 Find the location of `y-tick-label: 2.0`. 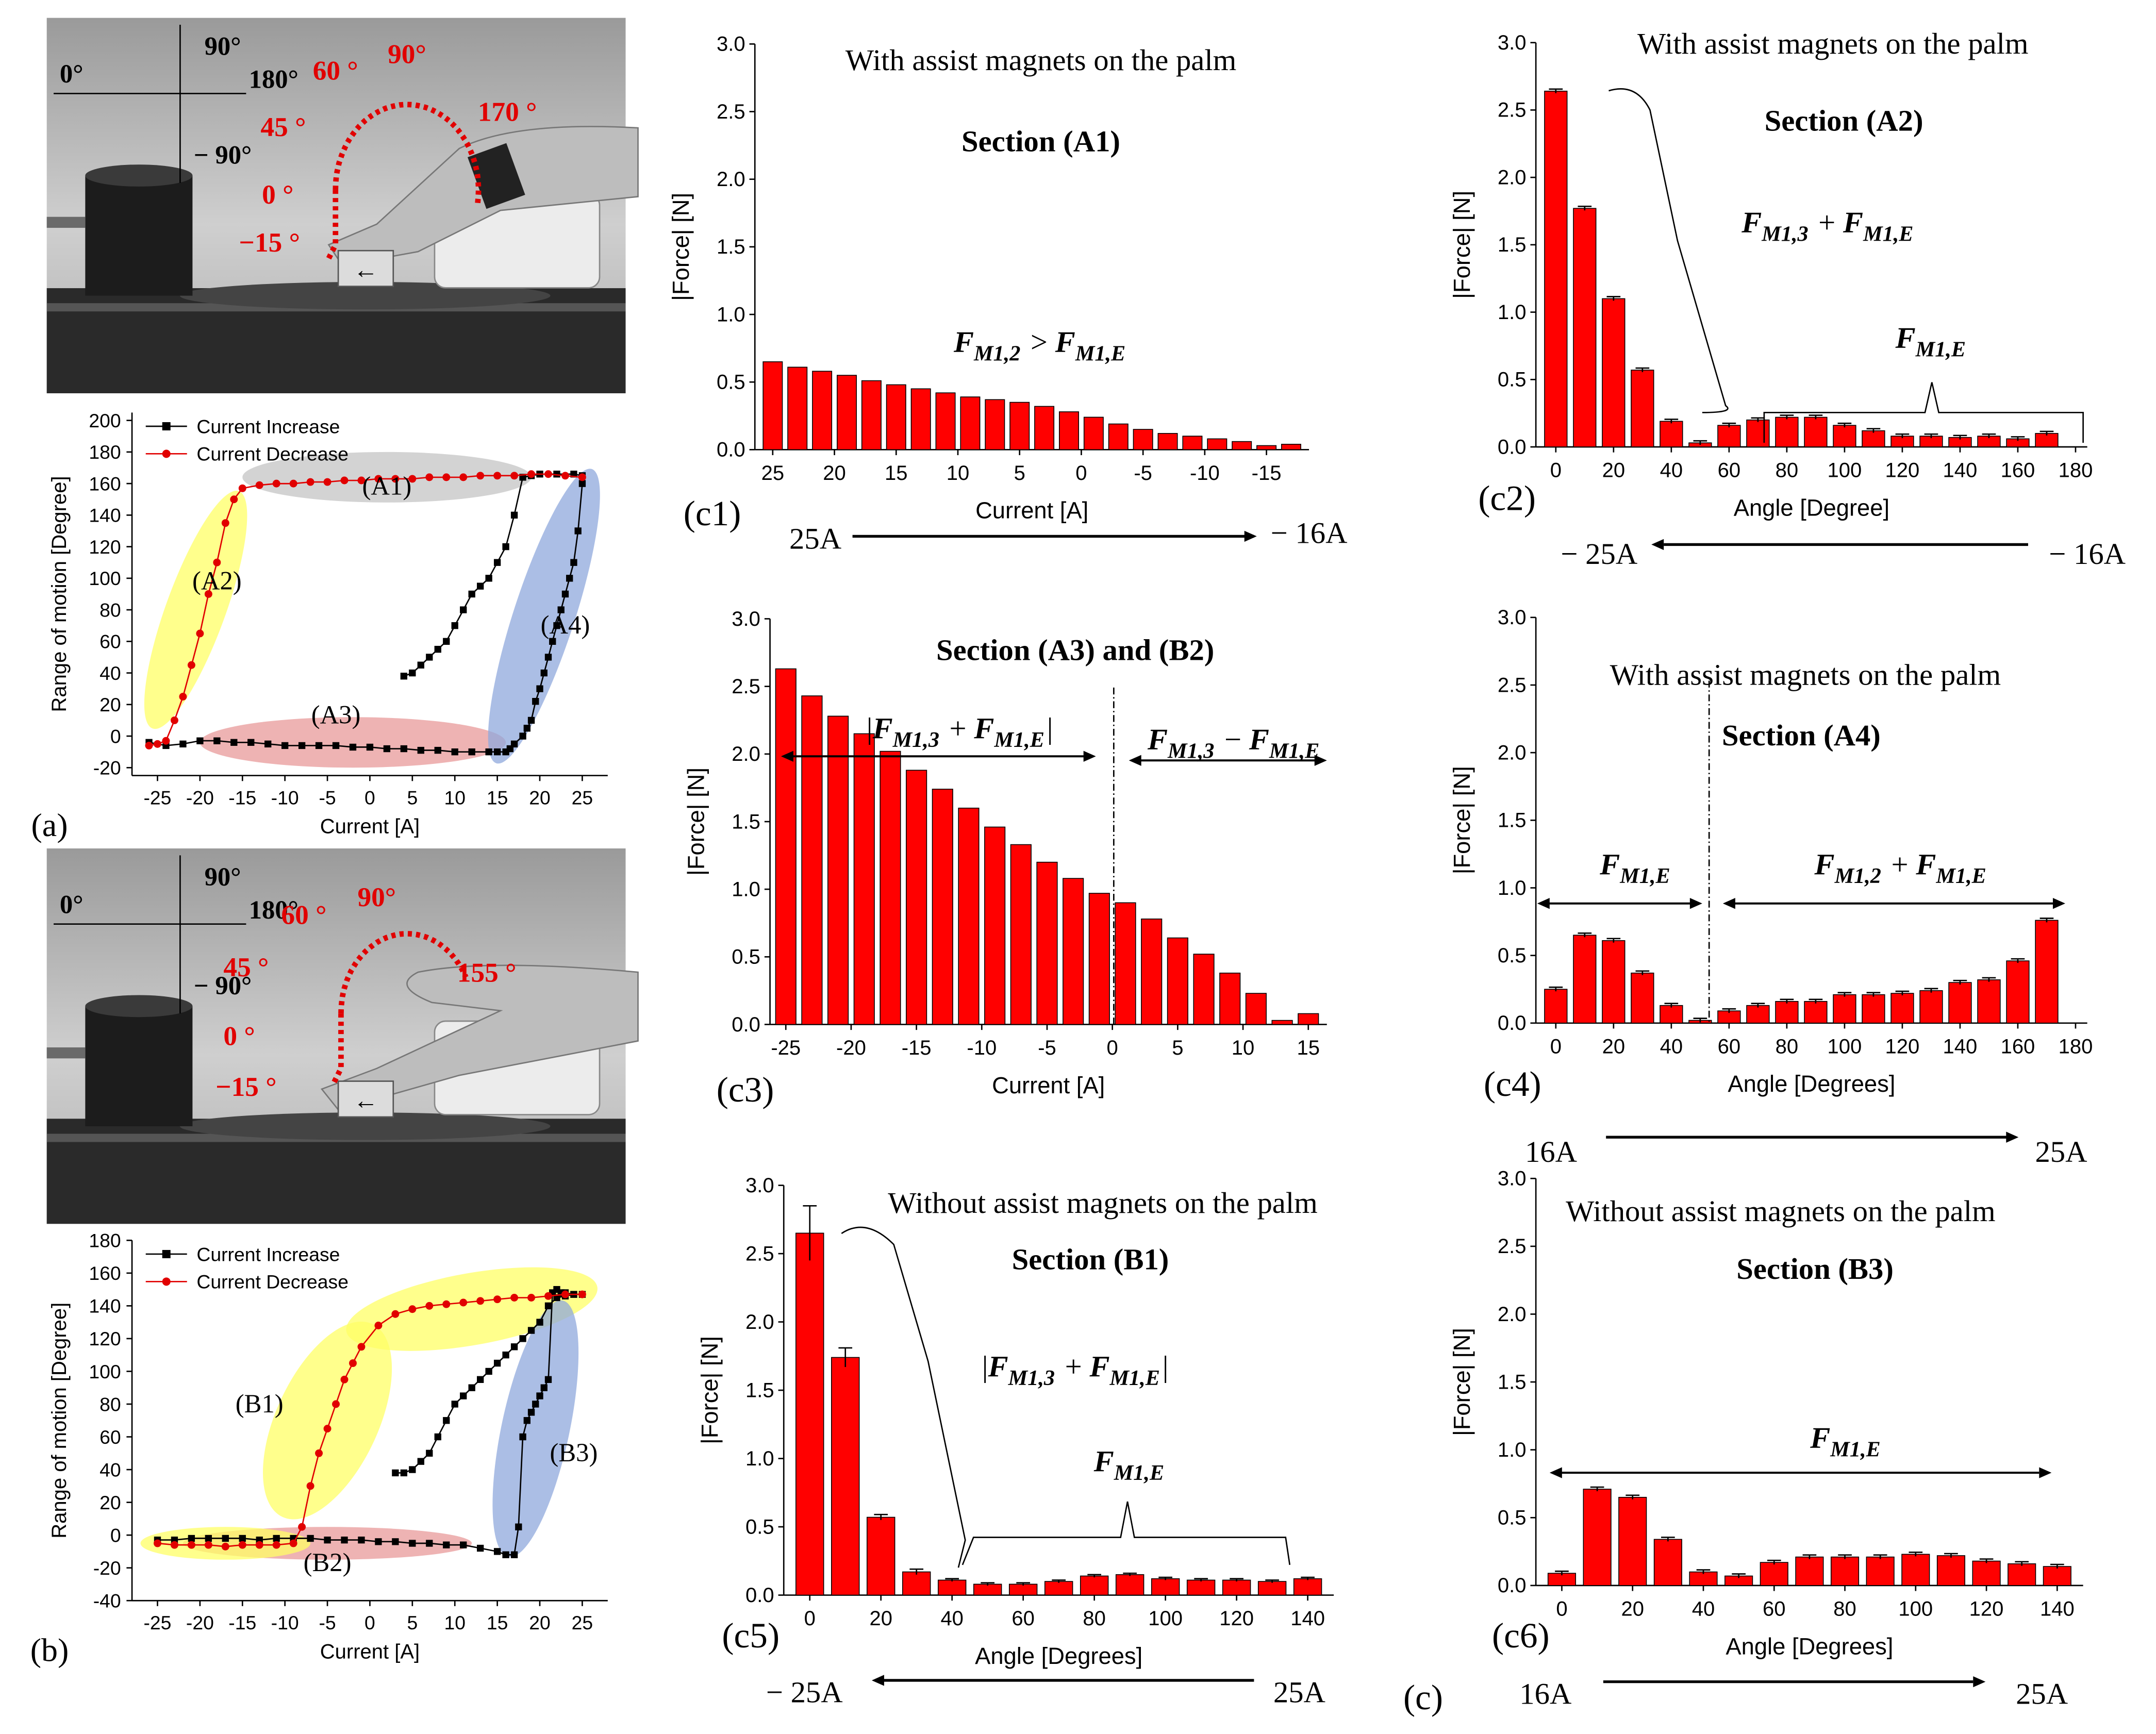

y-tick-label: 2.0 is located at coordinates (759, 1322).